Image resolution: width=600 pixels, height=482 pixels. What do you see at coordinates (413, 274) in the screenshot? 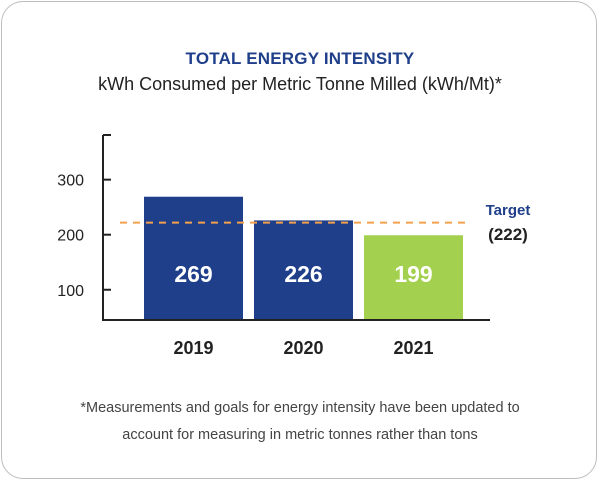
I see `bar-value-label-2021: 199` at bounding box center [413, 274].